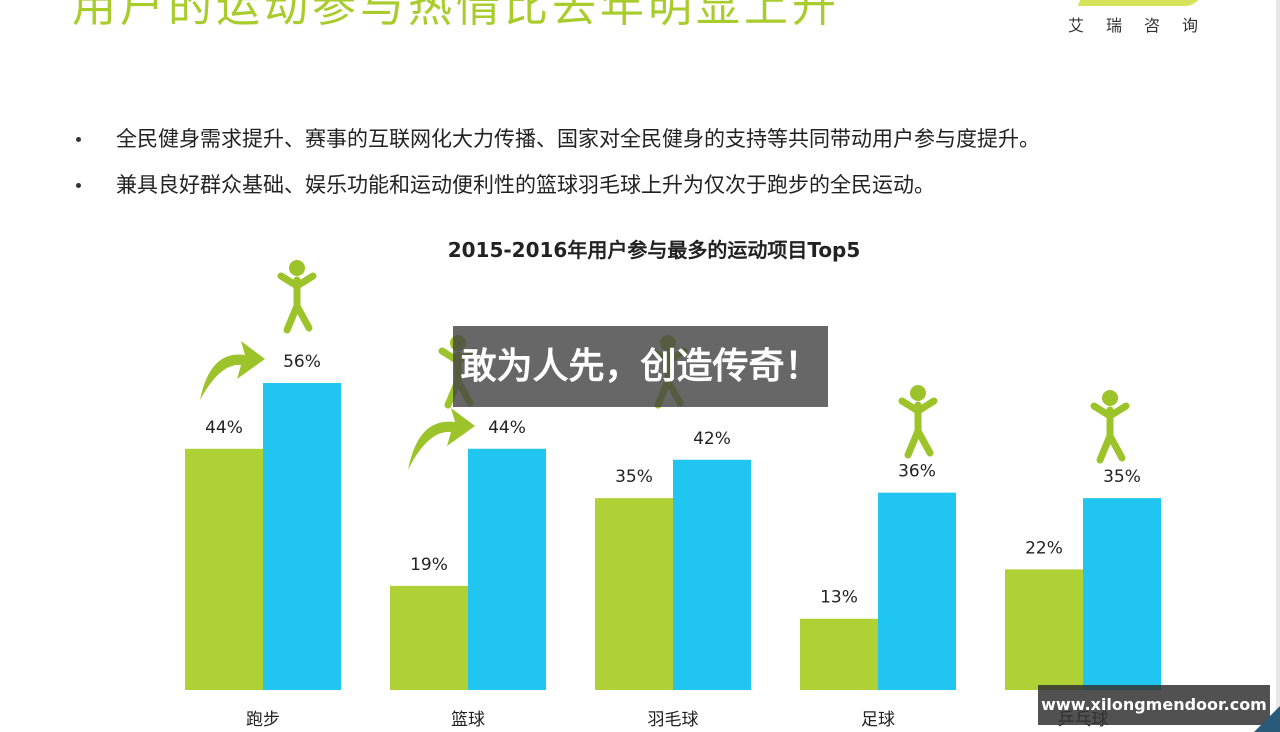  What do you see at coordinates (1110, 427) in the screenshot?
I see `table-tennis-player-icon` at bounding box center [1110, 427].